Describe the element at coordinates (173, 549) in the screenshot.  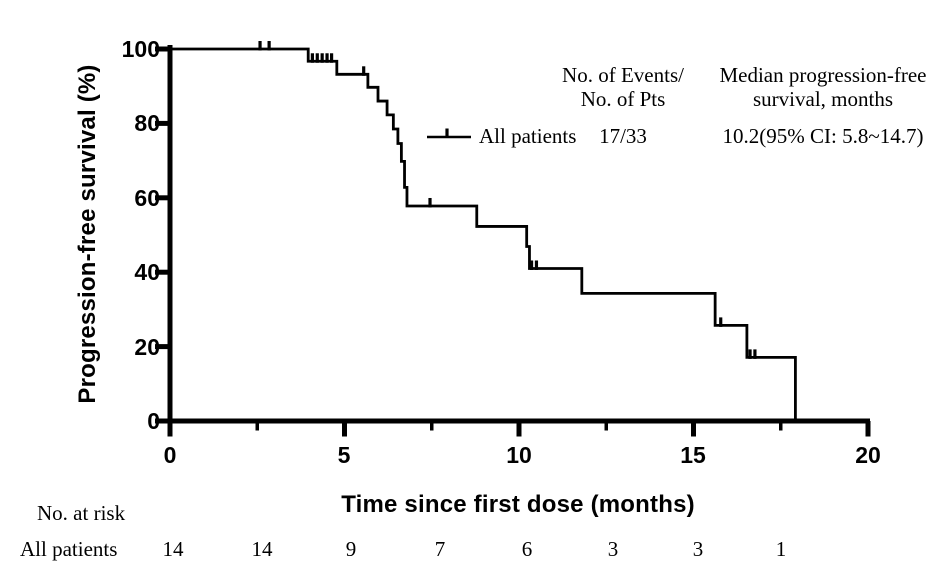
I see `risk-count-t0: 14` at that location.